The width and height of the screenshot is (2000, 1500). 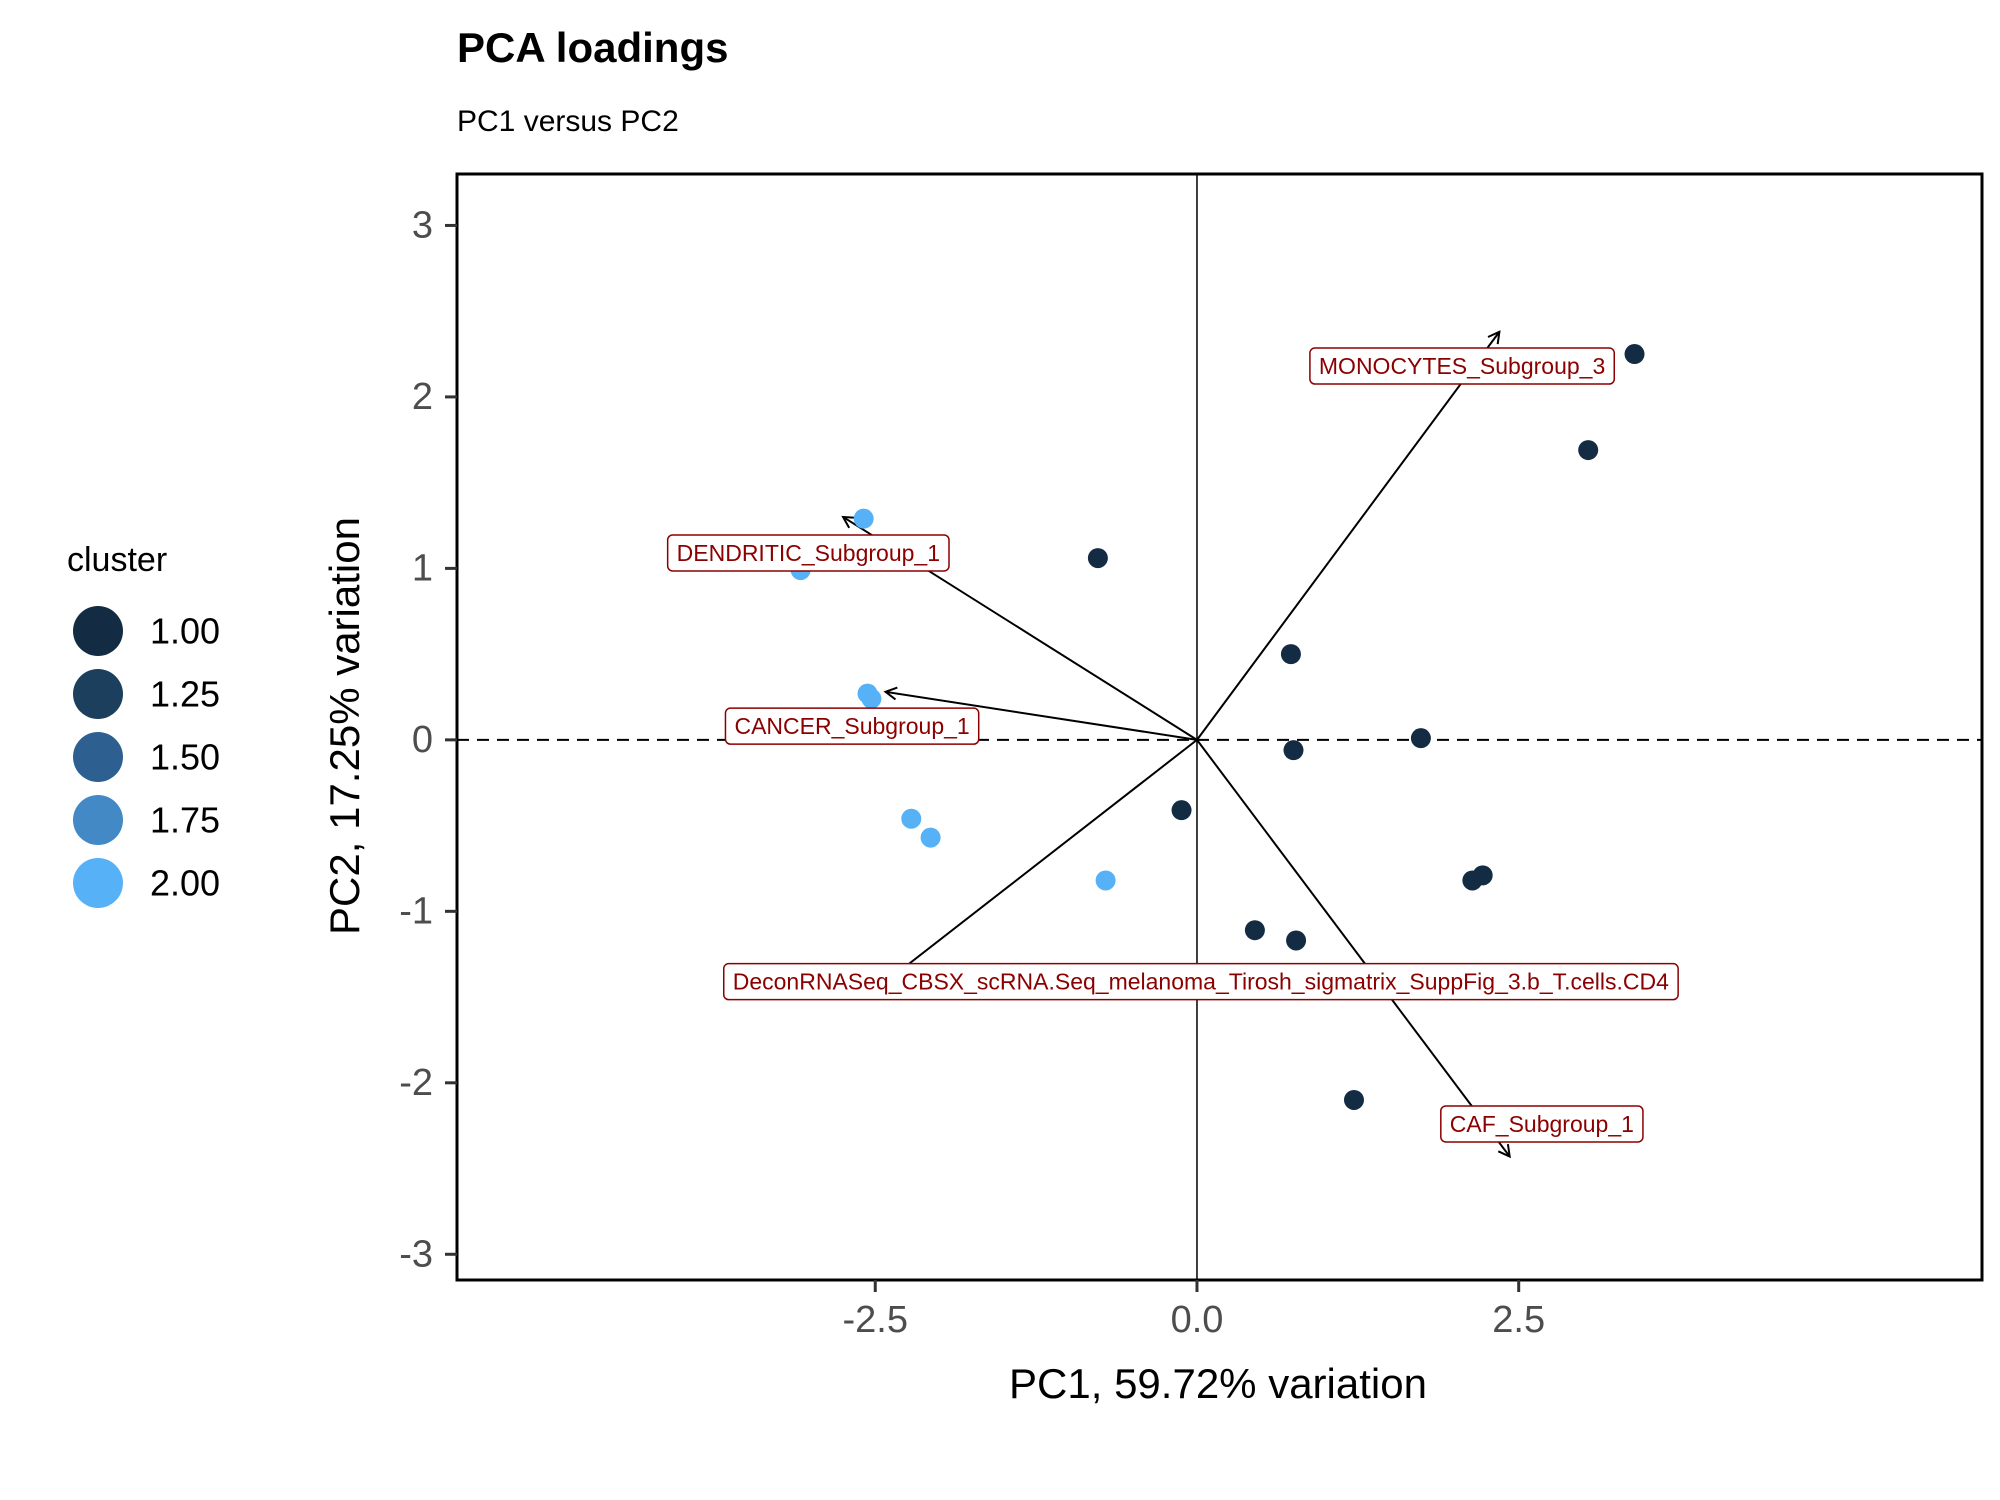 What do you see at coordinates (143, 724) in the screenshot?
I see `legend: cluster 1.00 1.25 1.50 1.75 2.00` at bounding box center [143, 724].